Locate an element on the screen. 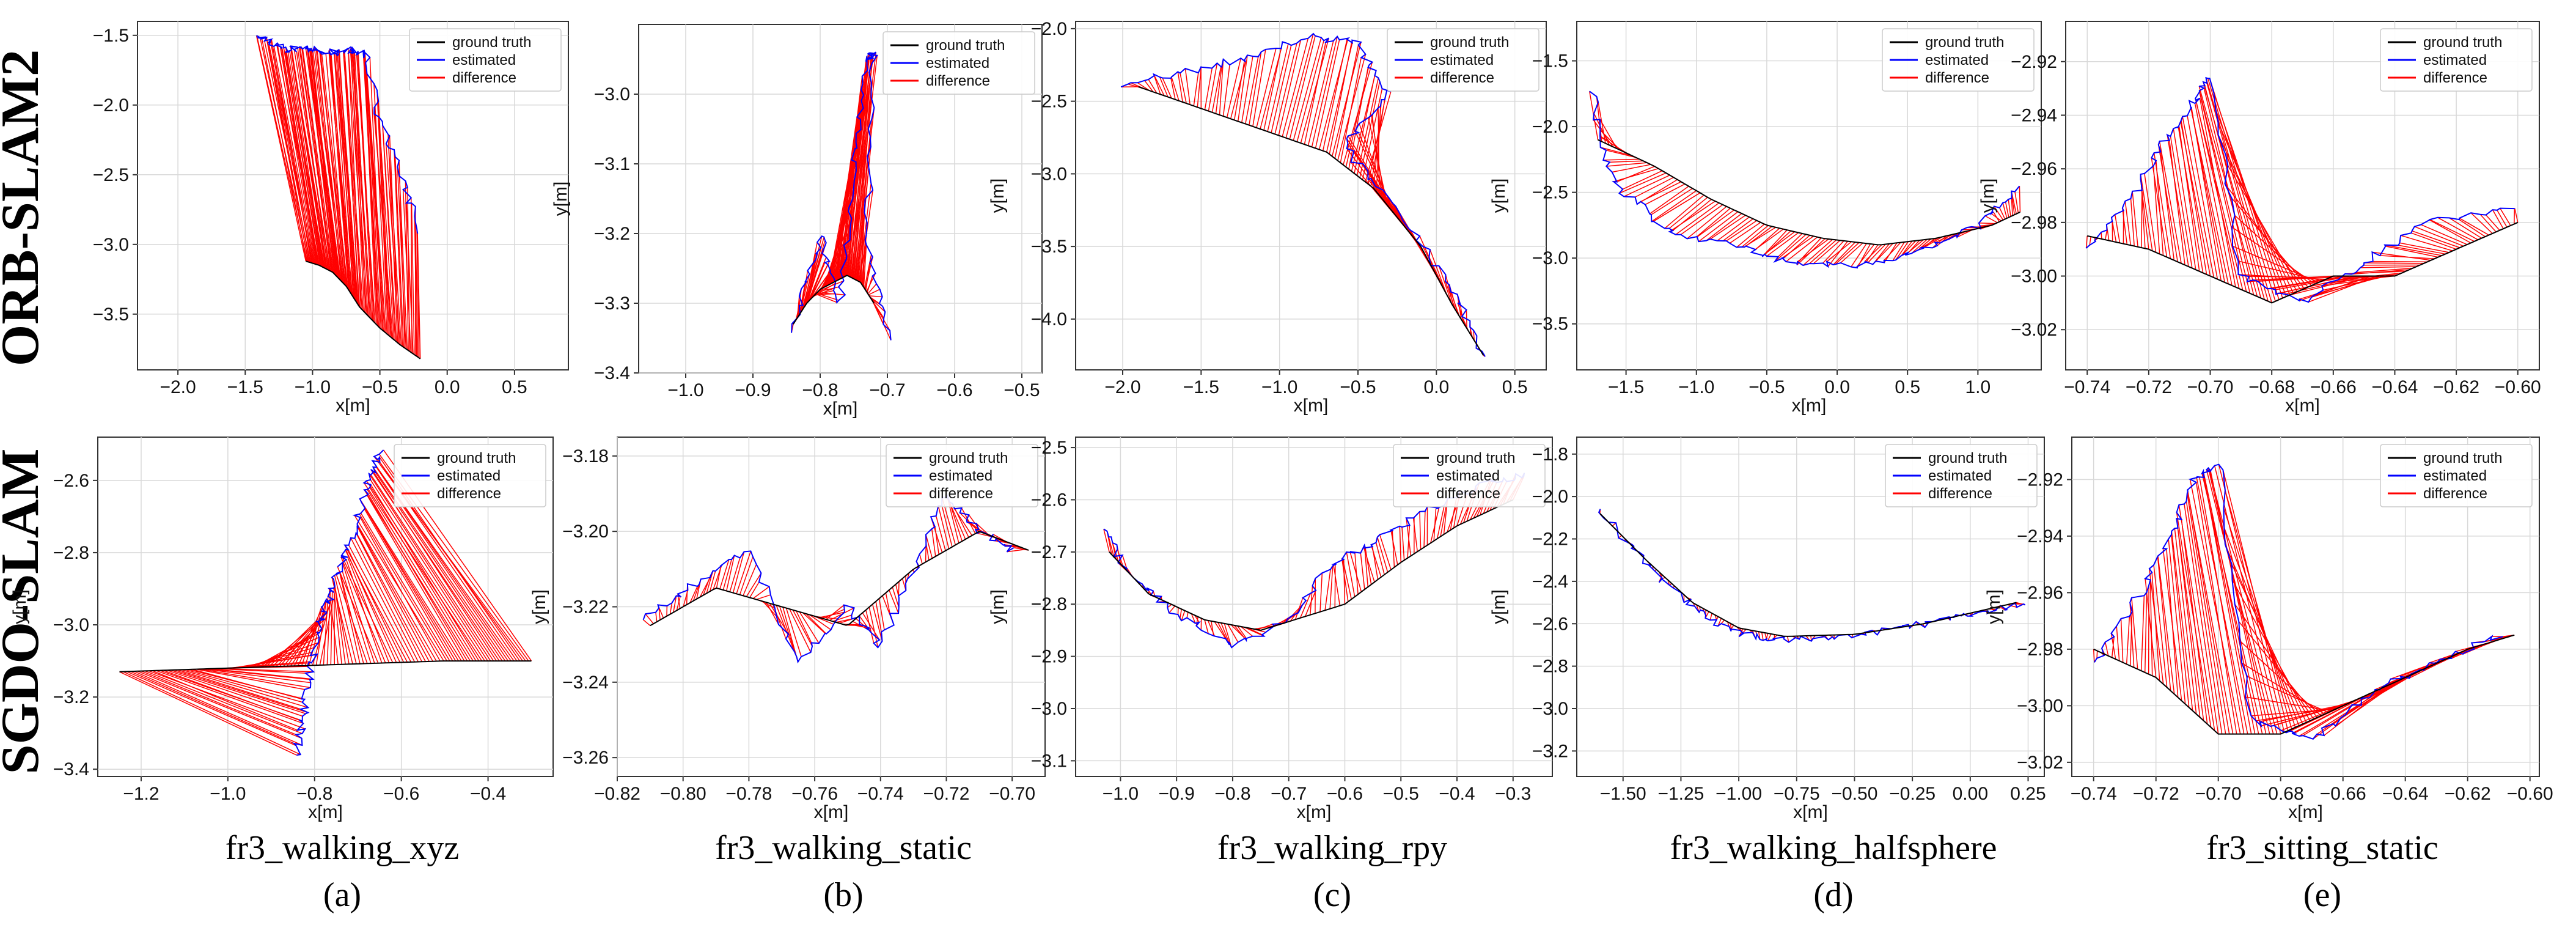  caption-name-d: fr3_walking_halfsphere is located at coordinates (1833, 848).